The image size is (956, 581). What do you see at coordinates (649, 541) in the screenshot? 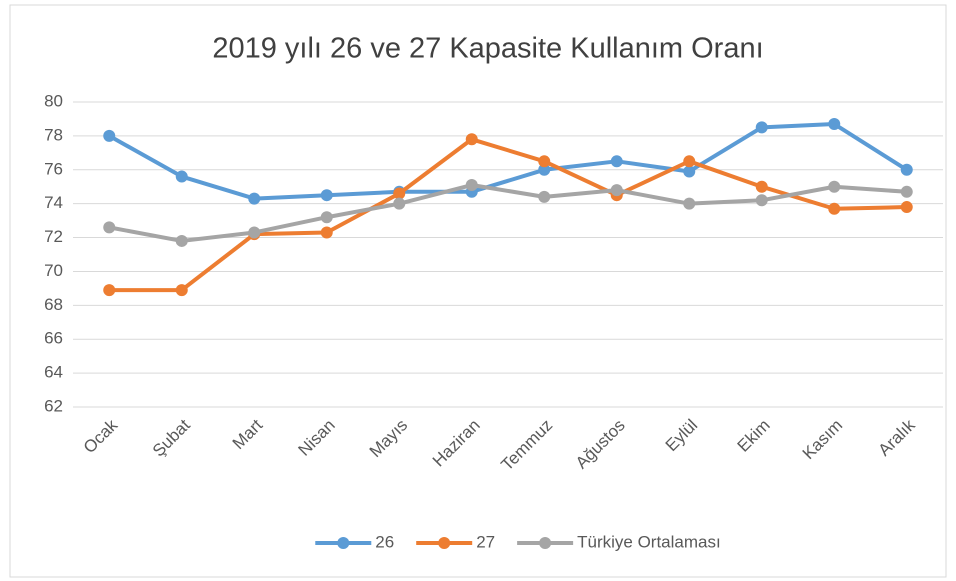
I see `legend-label: Türkiye Ortalaması` at bounding box center [649, 541].